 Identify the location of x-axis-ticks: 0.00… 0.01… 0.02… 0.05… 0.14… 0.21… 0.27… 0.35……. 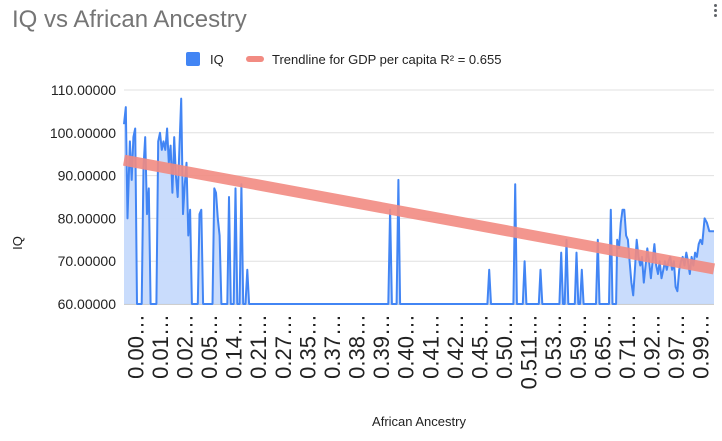
(418, 351).